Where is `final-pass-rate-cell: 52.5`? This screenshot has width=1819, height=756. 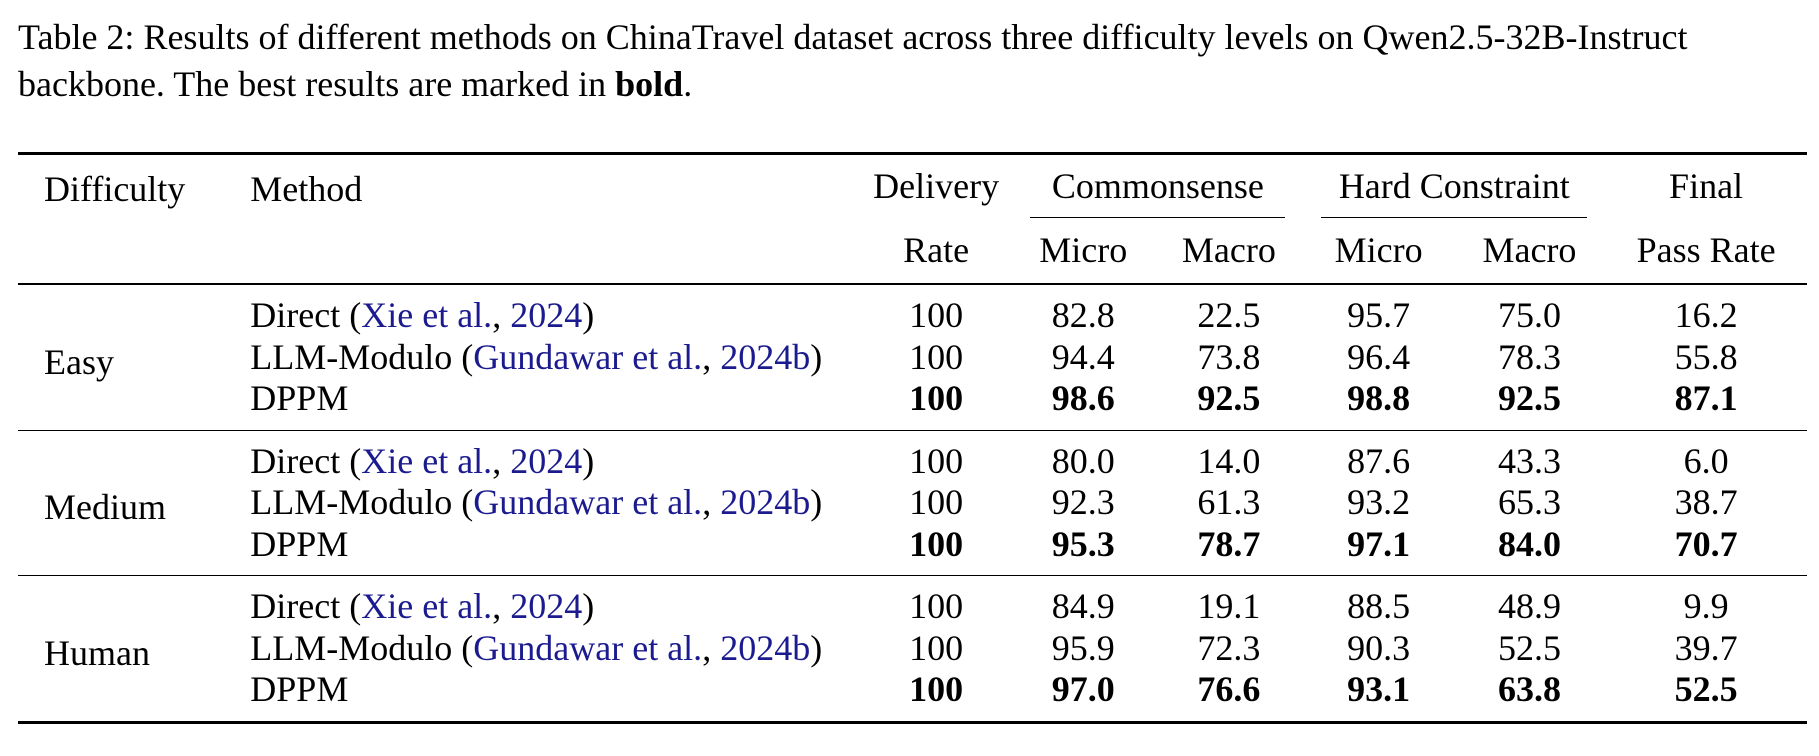 final-pass-rate-cell: 52.5 is located at coordinates (1706, 689).